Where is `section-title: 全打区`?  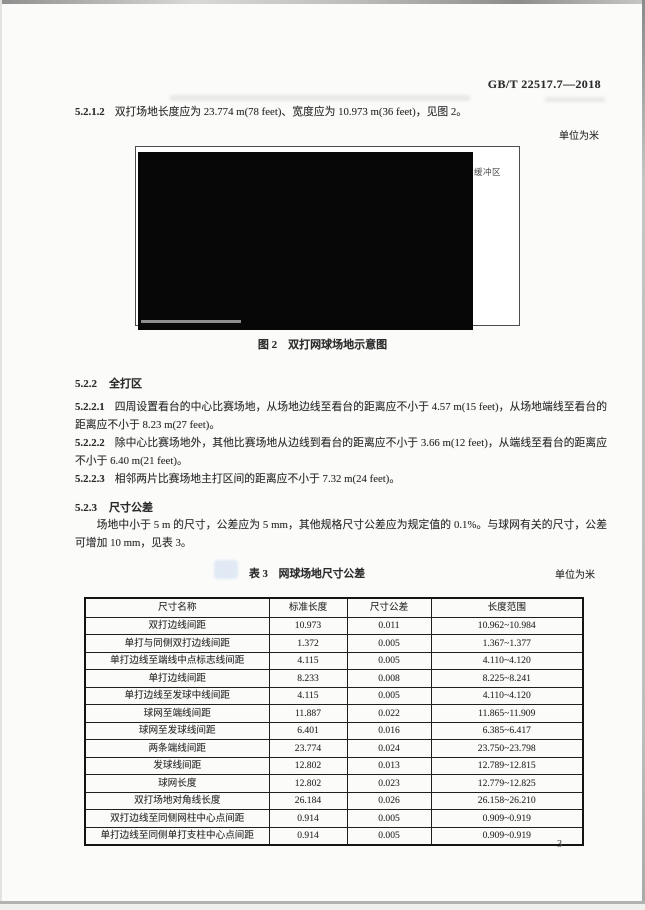
section-title: 全打区 is located at coordinates (125, 384).